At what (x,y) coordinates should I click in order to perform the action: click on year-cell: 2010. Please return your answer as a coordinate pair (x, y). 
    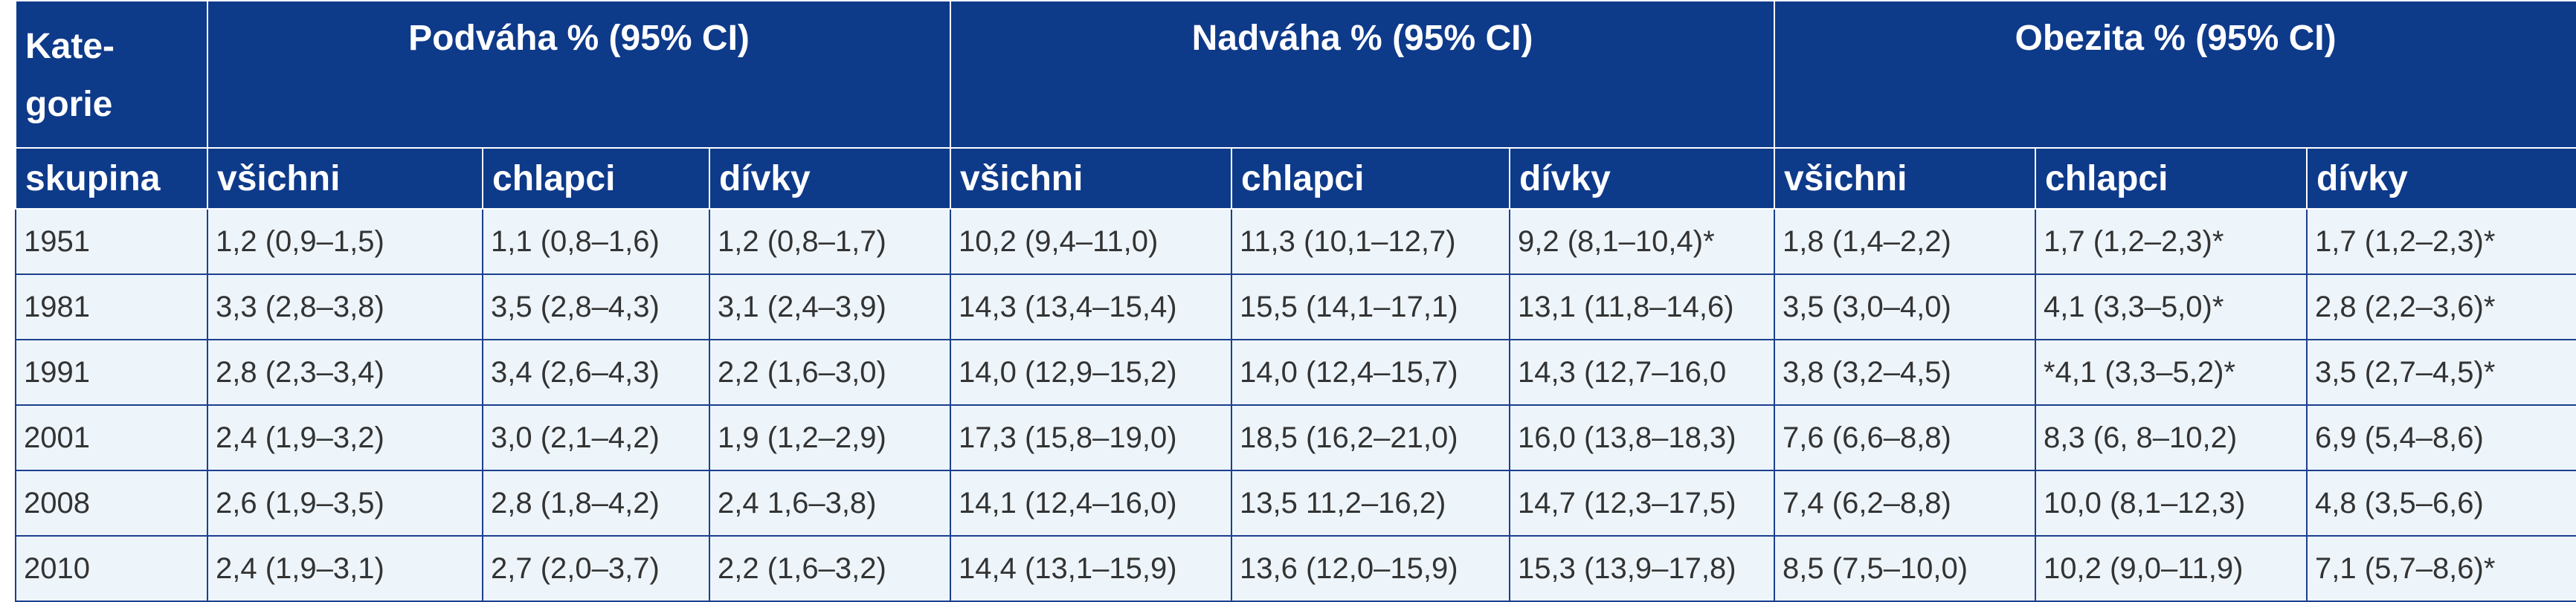
    Looking at the image, I should click on (111, 568).